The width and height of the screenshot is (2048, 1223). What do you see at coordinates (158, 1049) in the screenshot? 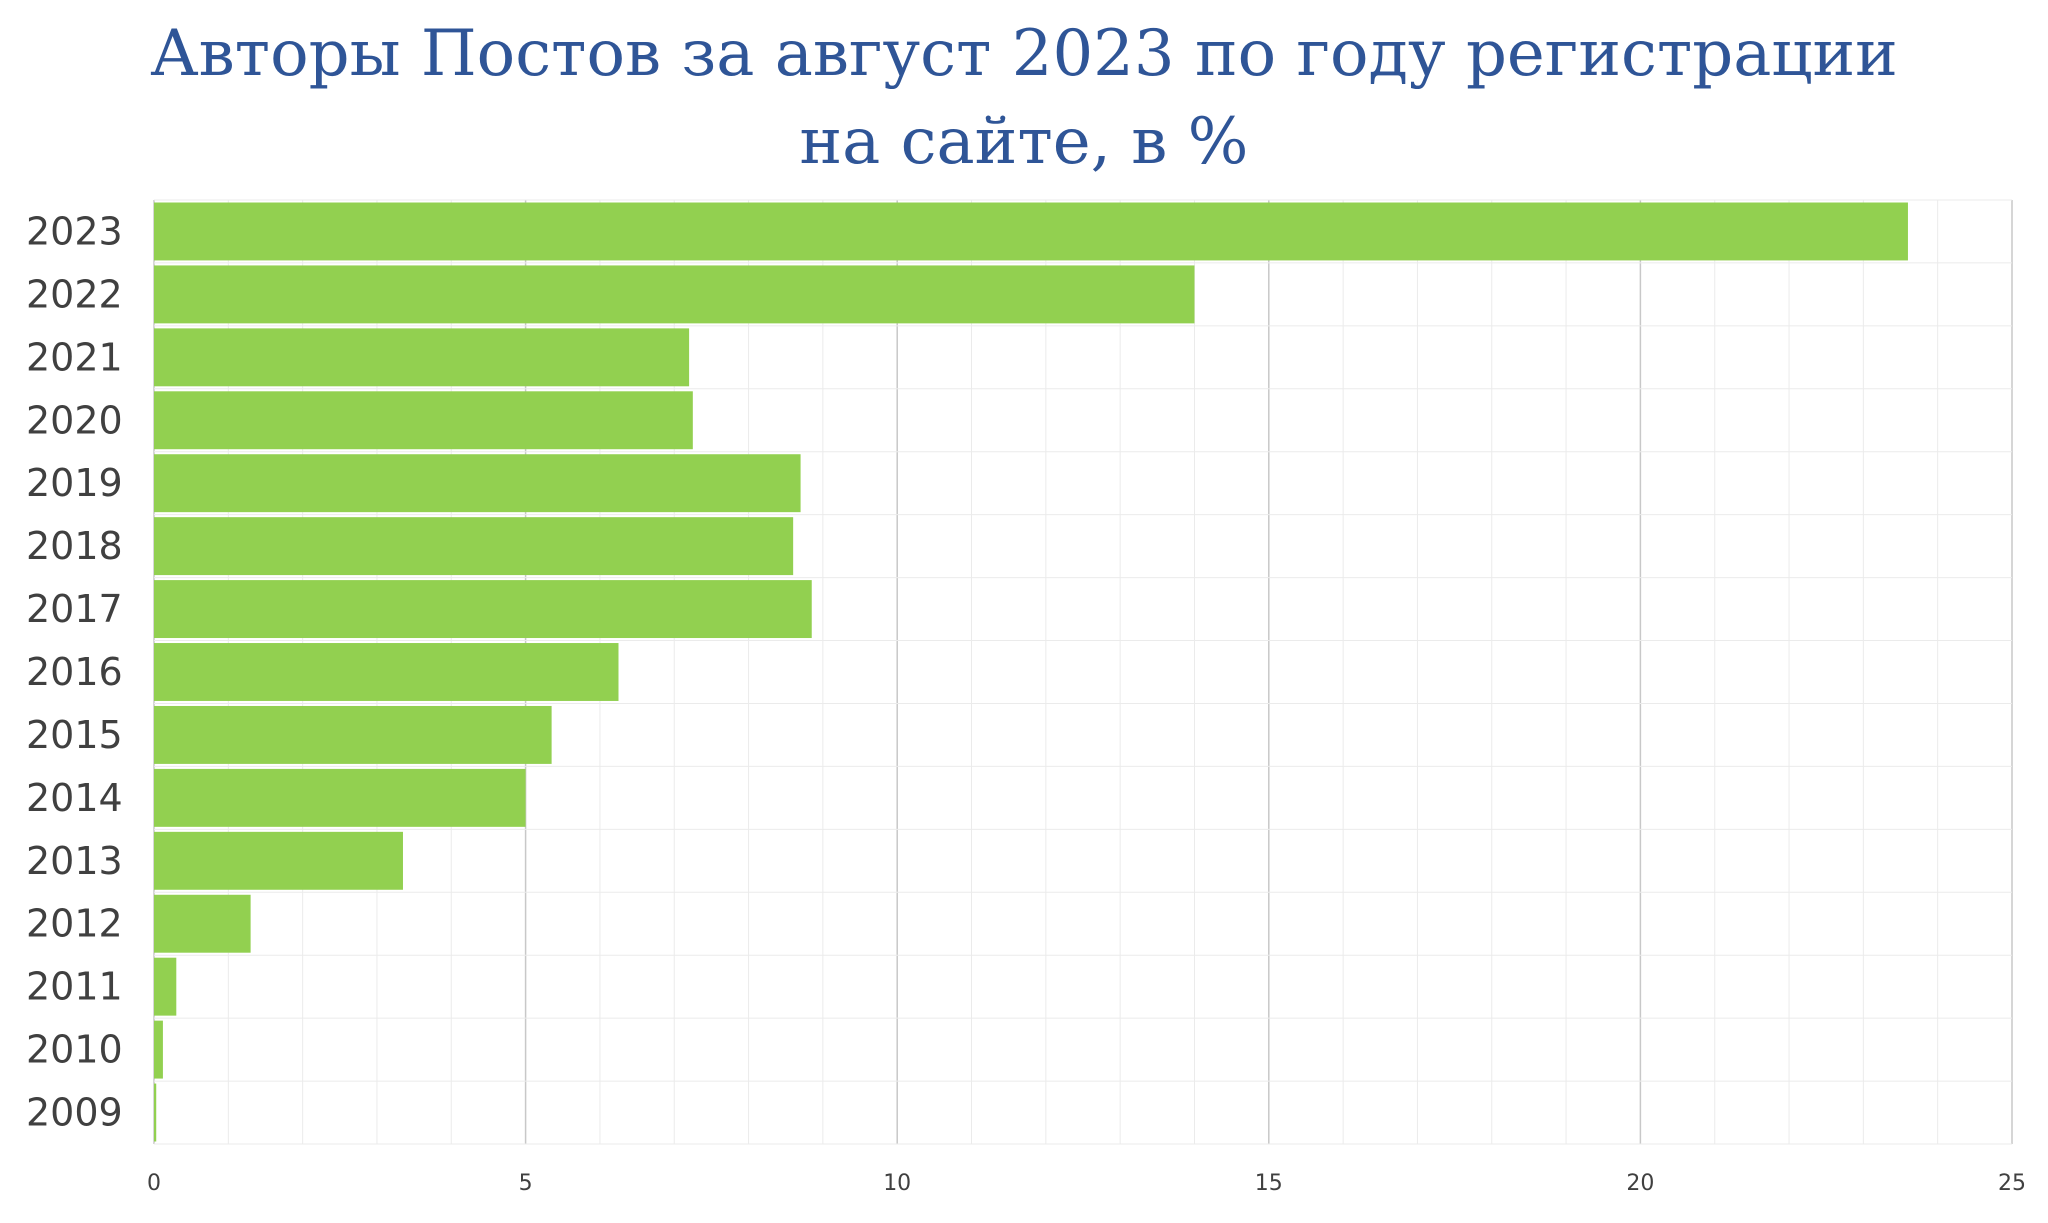
I see `bar-2010` at bounding box center [158, 1049].